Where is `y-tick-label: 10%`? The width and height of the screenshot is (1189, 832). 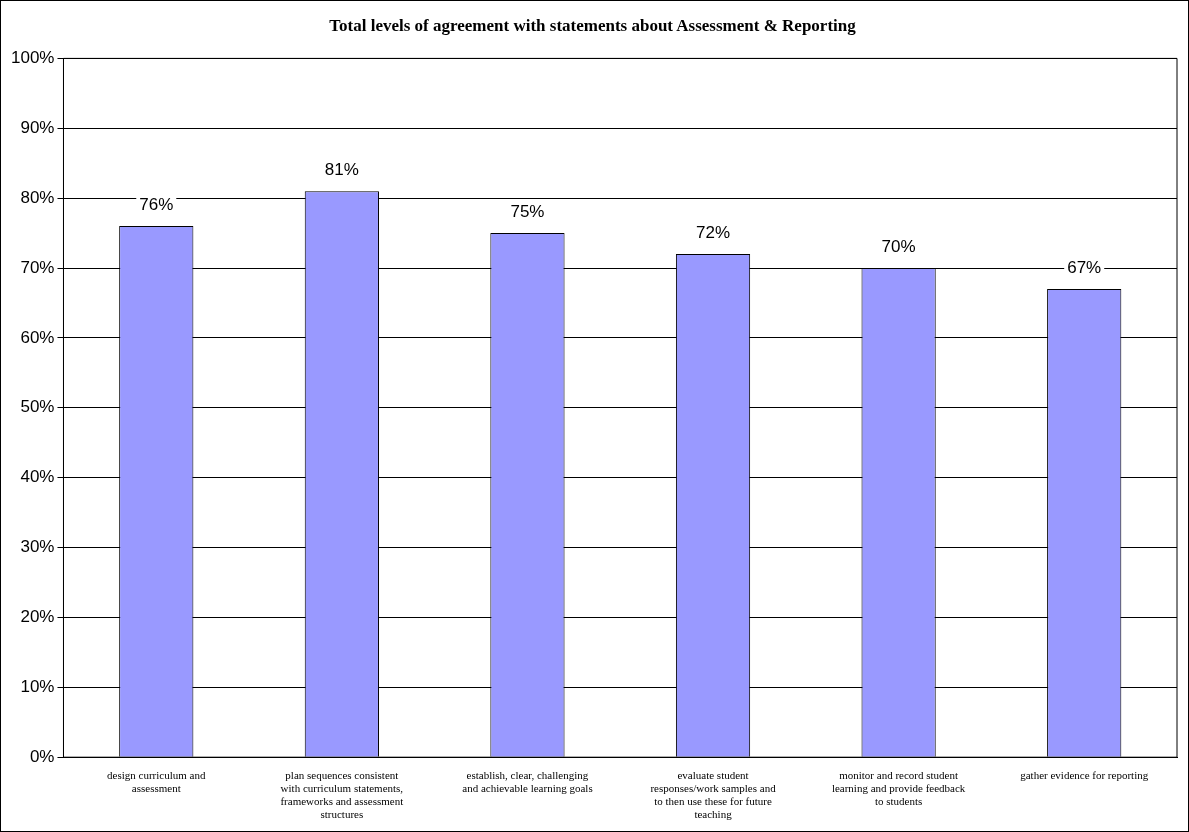 y-tick-label: 10% is located at coordinates (37, 687).